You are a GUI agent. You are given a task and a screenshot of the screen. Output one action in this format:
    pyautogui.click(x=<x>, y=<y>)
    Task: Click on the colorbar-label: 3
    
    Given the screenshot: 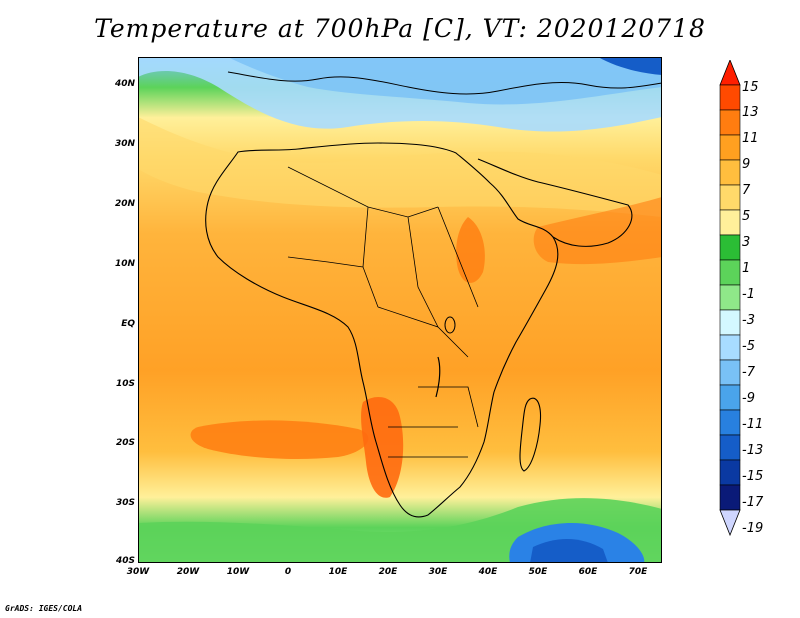 What is the action you would take?
    pyautogui.click(x=746, y=242)
    